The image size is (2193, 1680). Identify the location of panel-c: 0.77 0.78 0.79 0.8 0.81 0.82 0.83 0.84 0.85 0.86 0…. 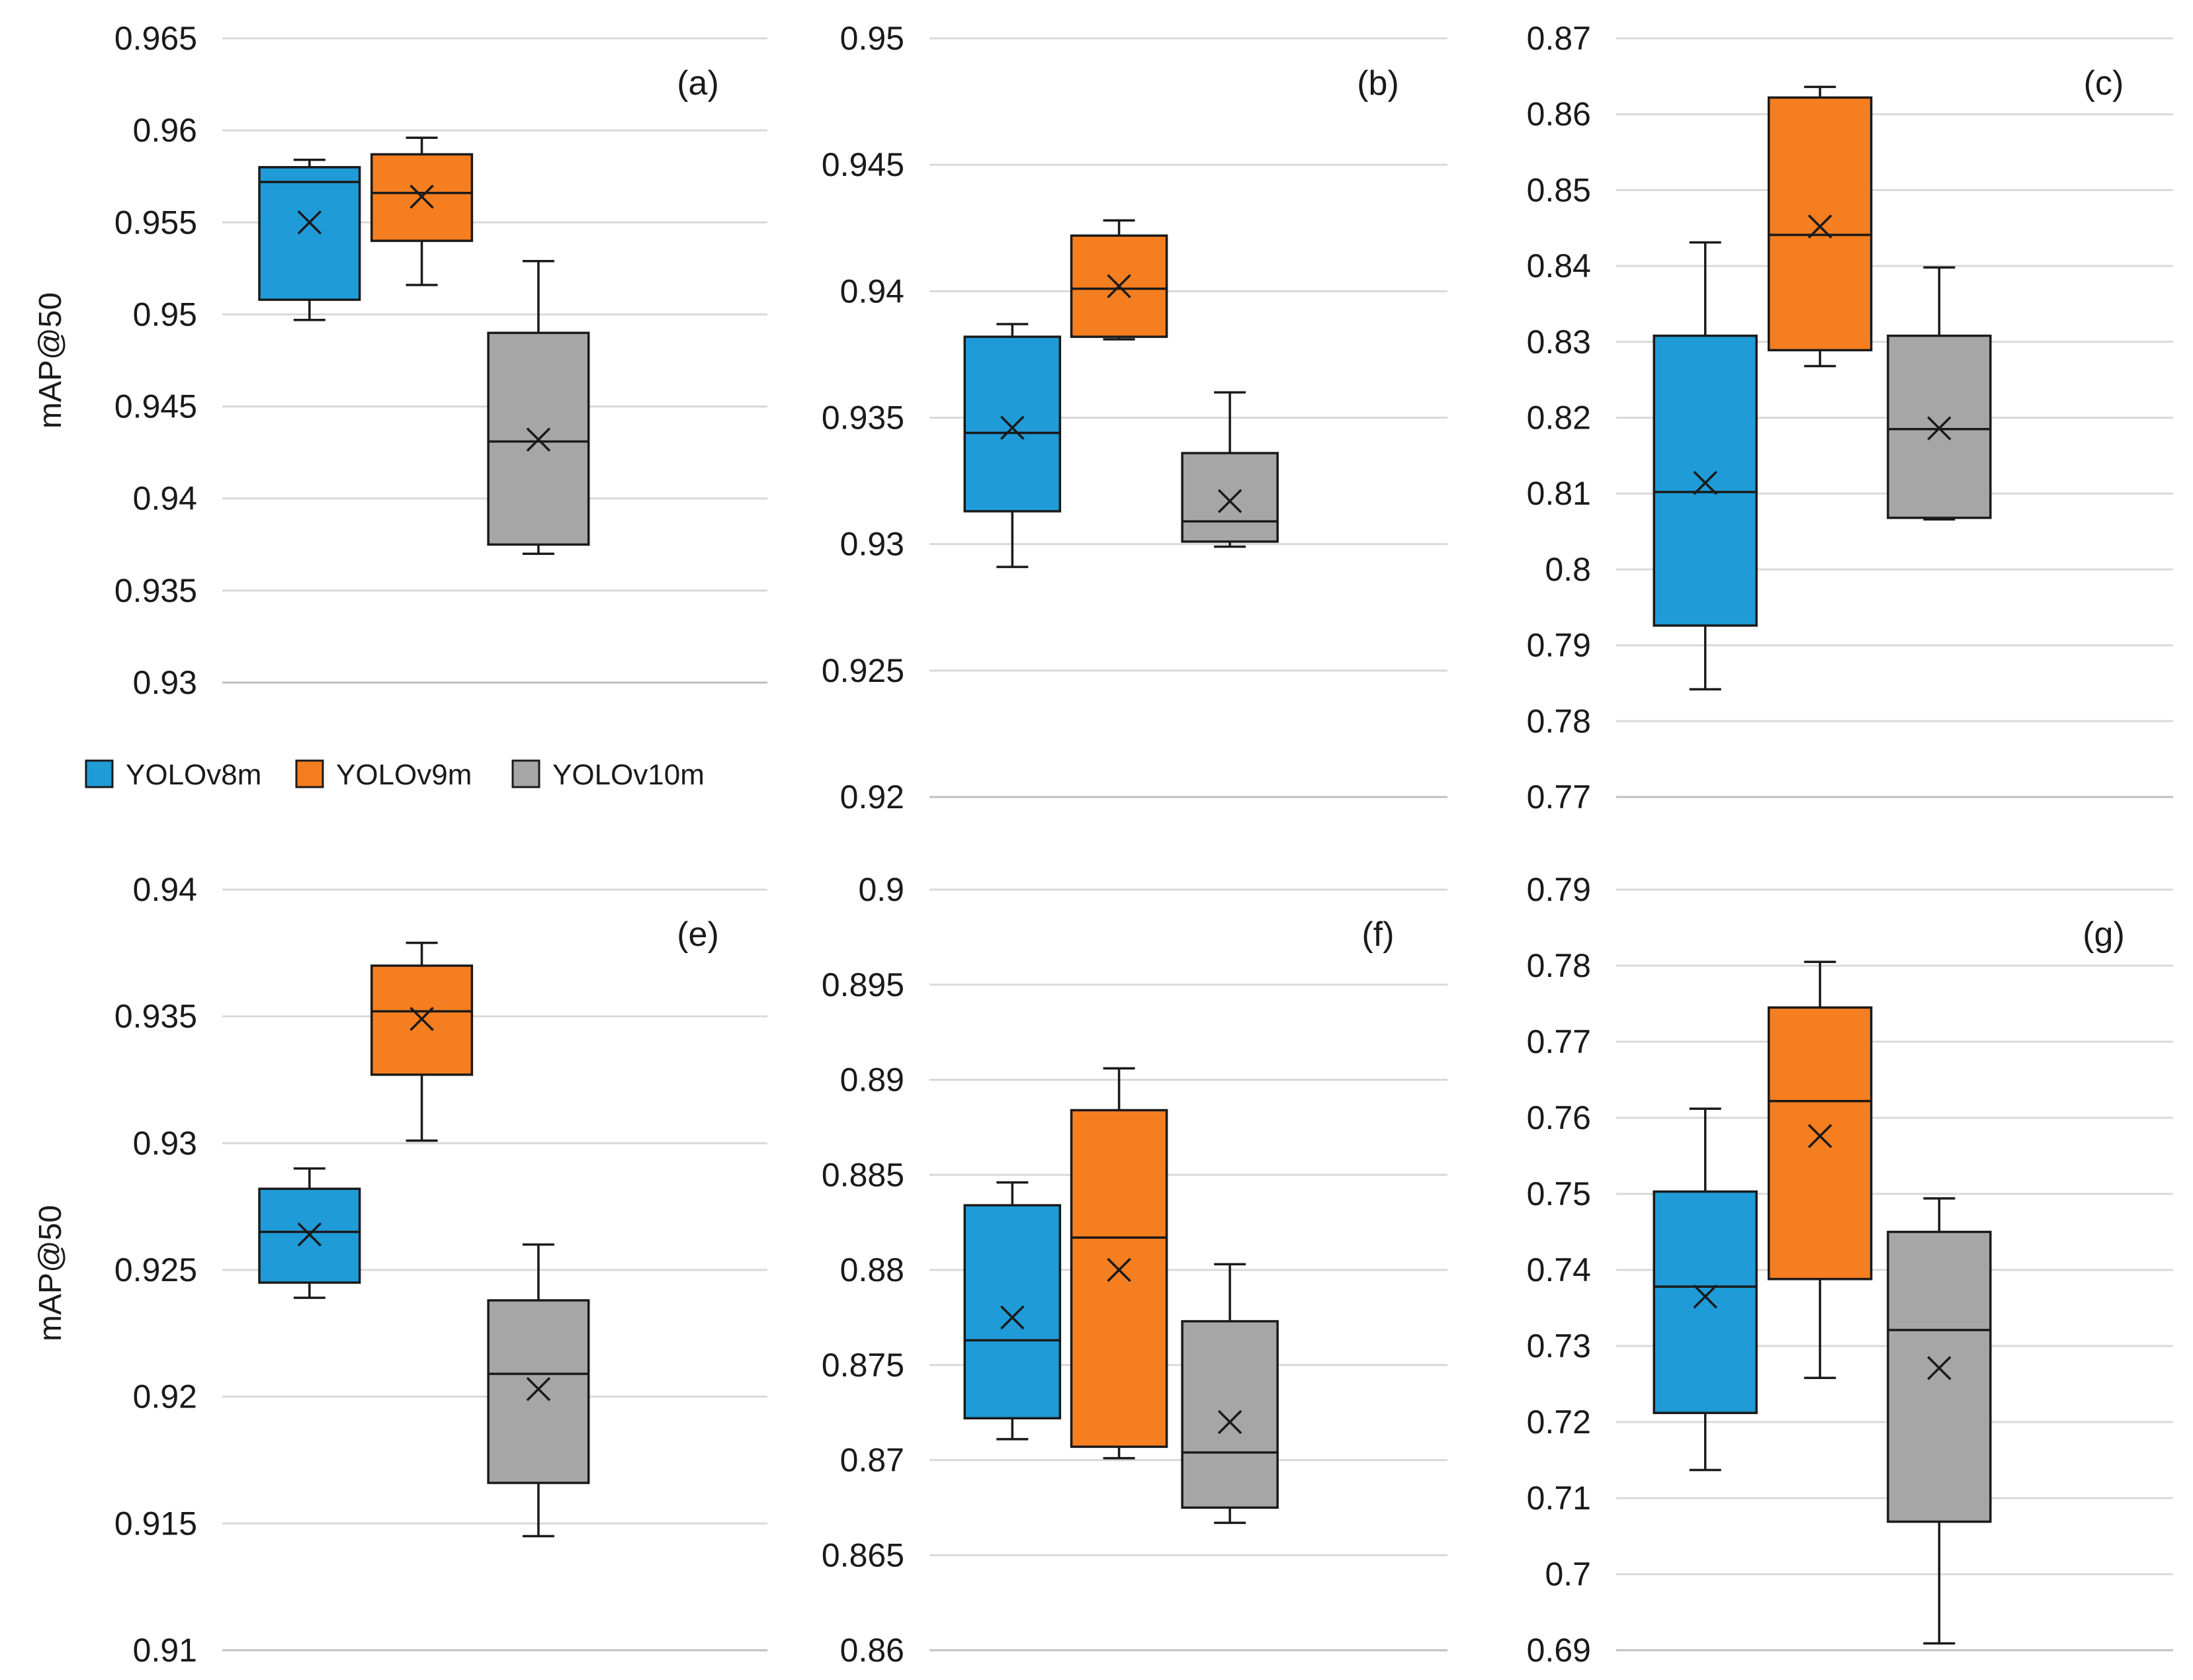
(1850, 418).